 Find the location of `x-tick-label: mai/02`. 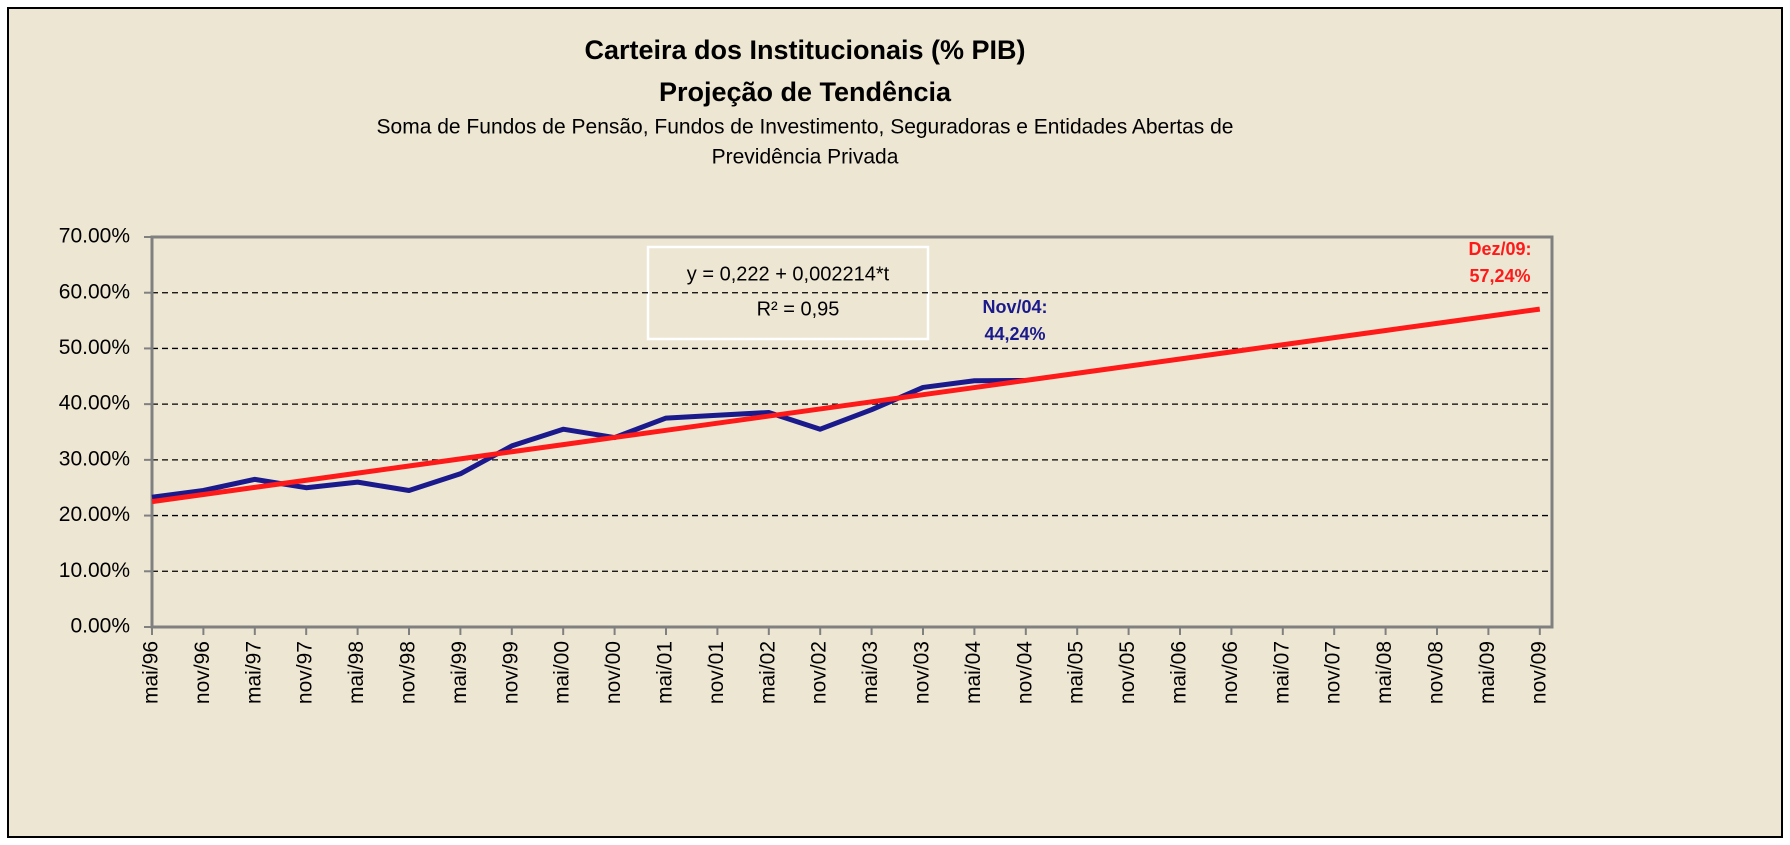

x-tick-label: mai/02 is located at coordinates (767, 672).